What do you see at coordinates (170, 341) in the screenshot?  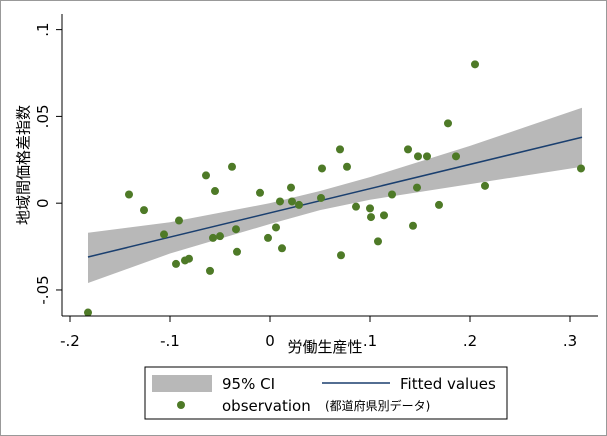 I see `x-tick-label: -.1` at bounding box center [170, 341].